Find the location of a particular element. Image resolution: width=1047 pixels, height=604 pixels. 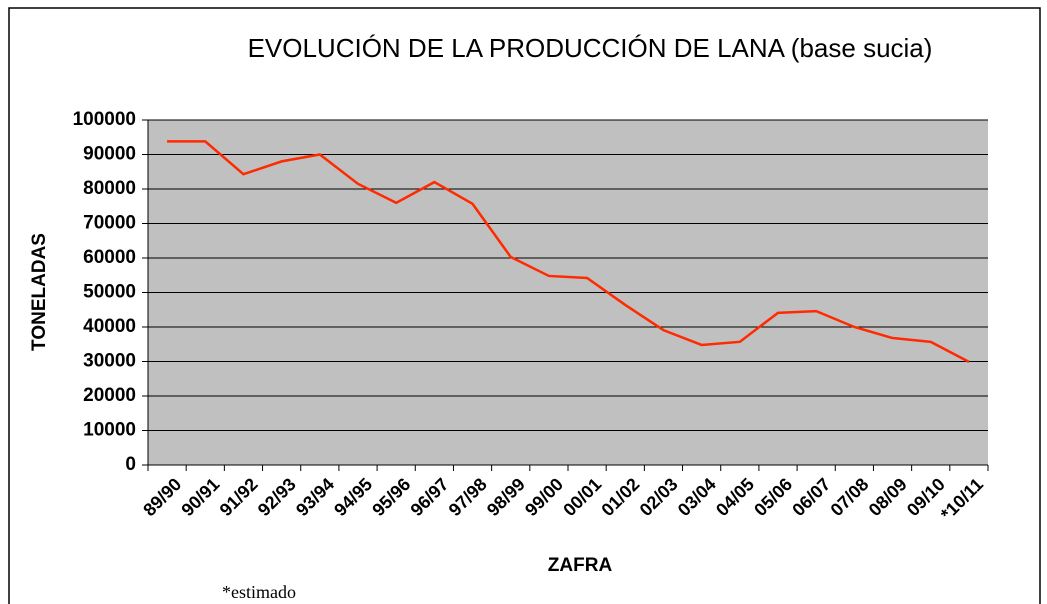

y-tick-label: 10000 is located at coordinates (109, 430).